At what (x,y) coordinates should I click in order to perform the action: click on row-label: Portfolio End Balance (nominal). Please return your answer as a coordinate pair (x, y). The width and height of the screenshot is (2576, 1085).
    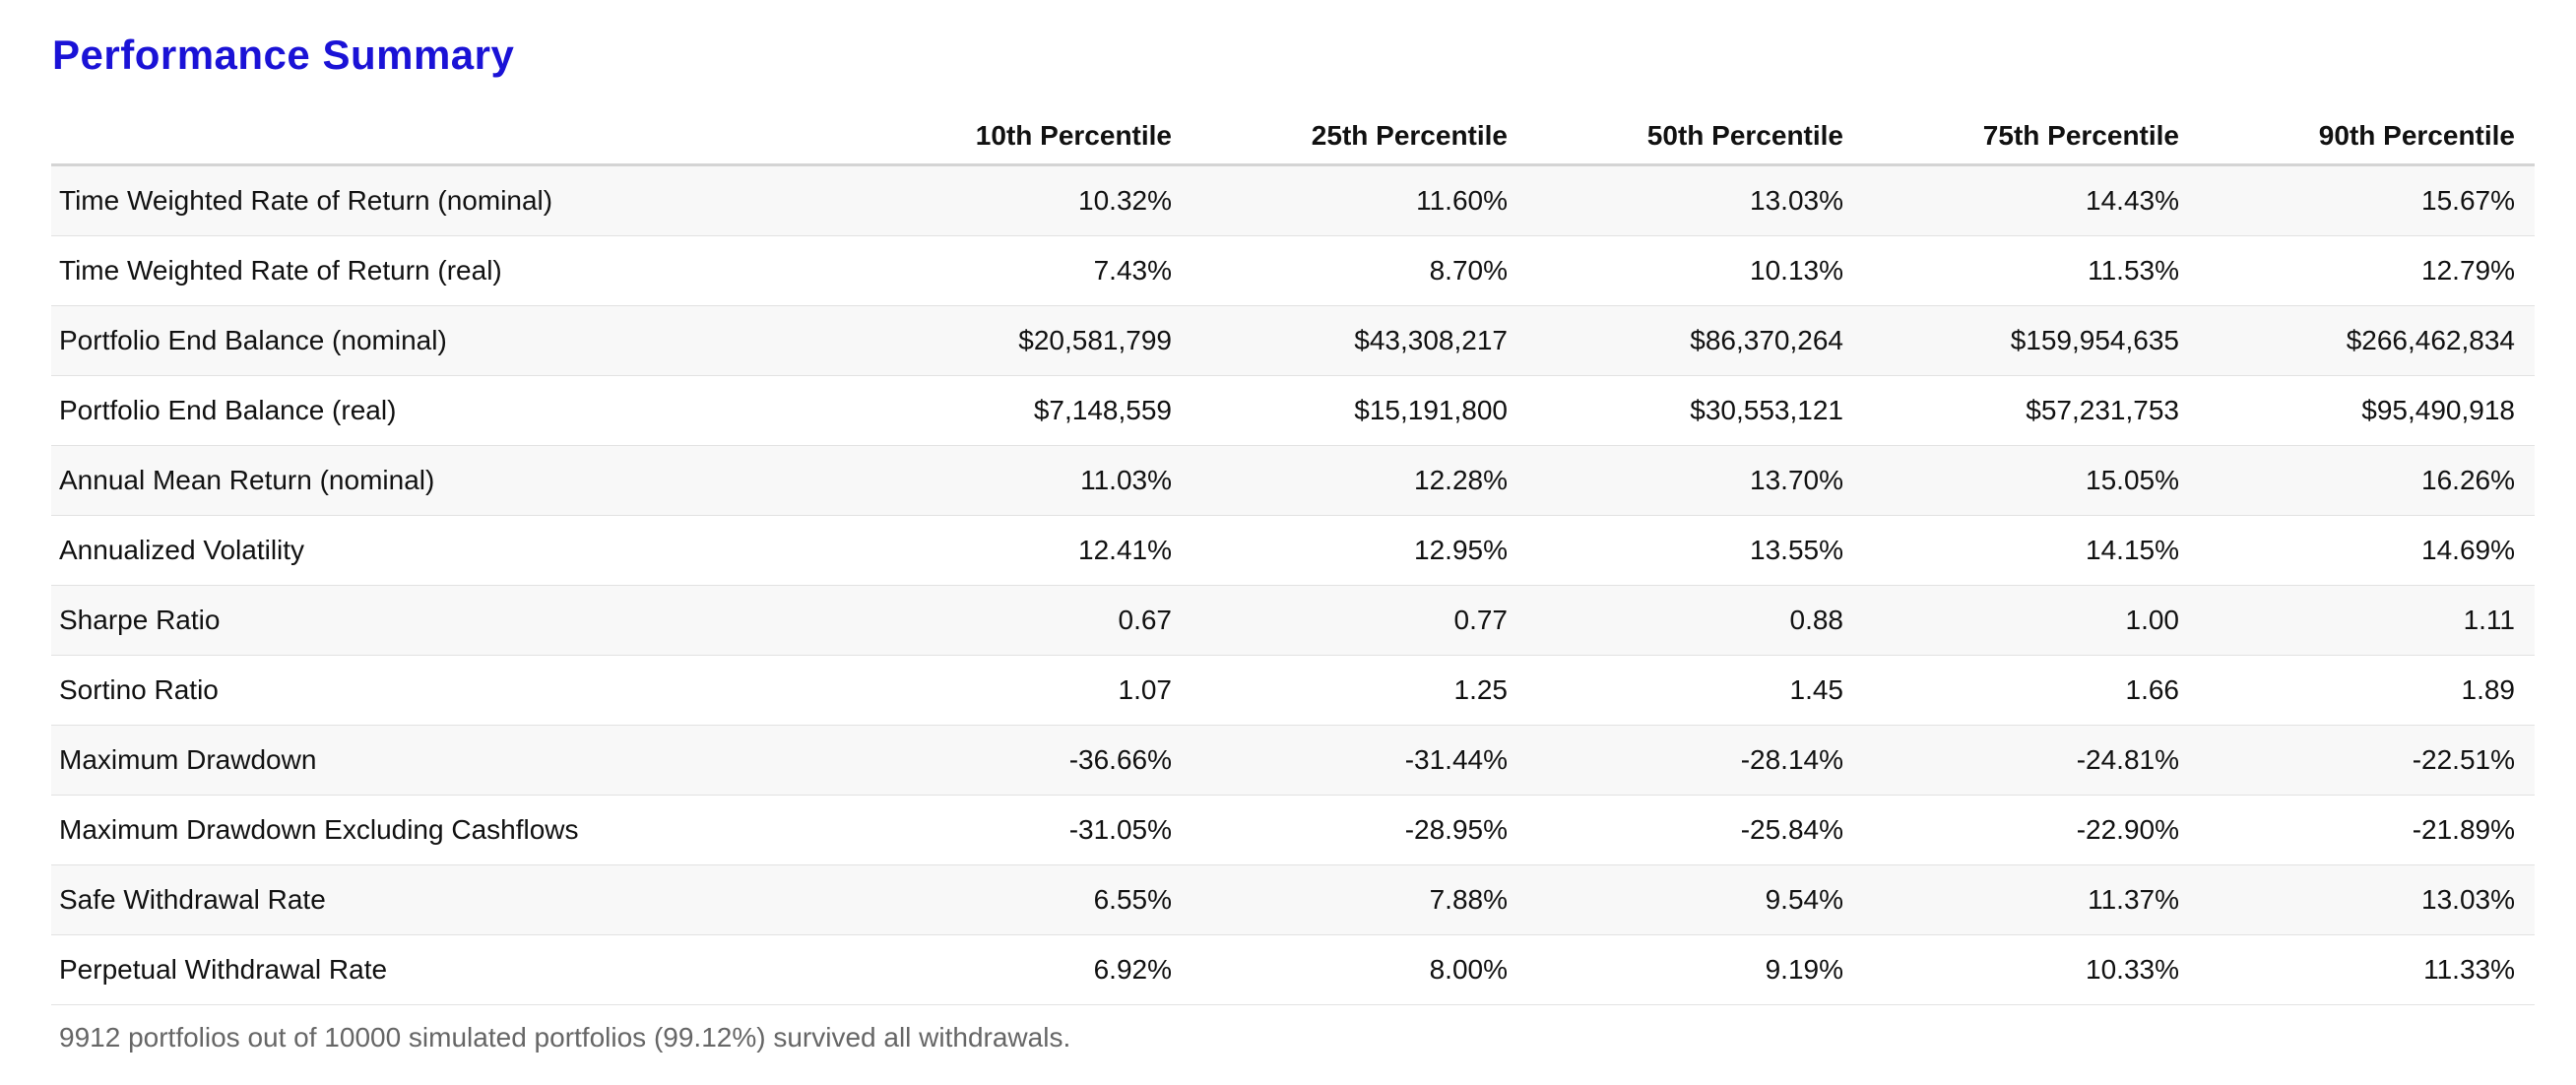
    Looking at the image, I should click on (453, 341).